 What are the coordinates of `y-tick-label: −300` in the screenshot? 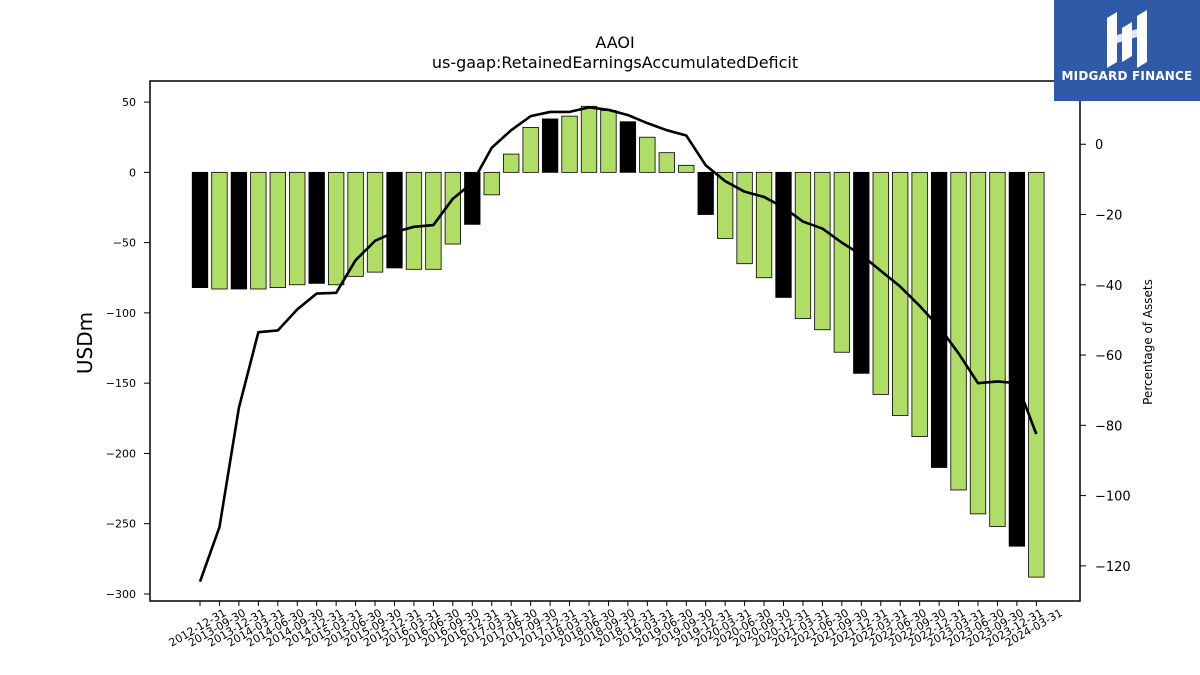 It's located at (121, 594).